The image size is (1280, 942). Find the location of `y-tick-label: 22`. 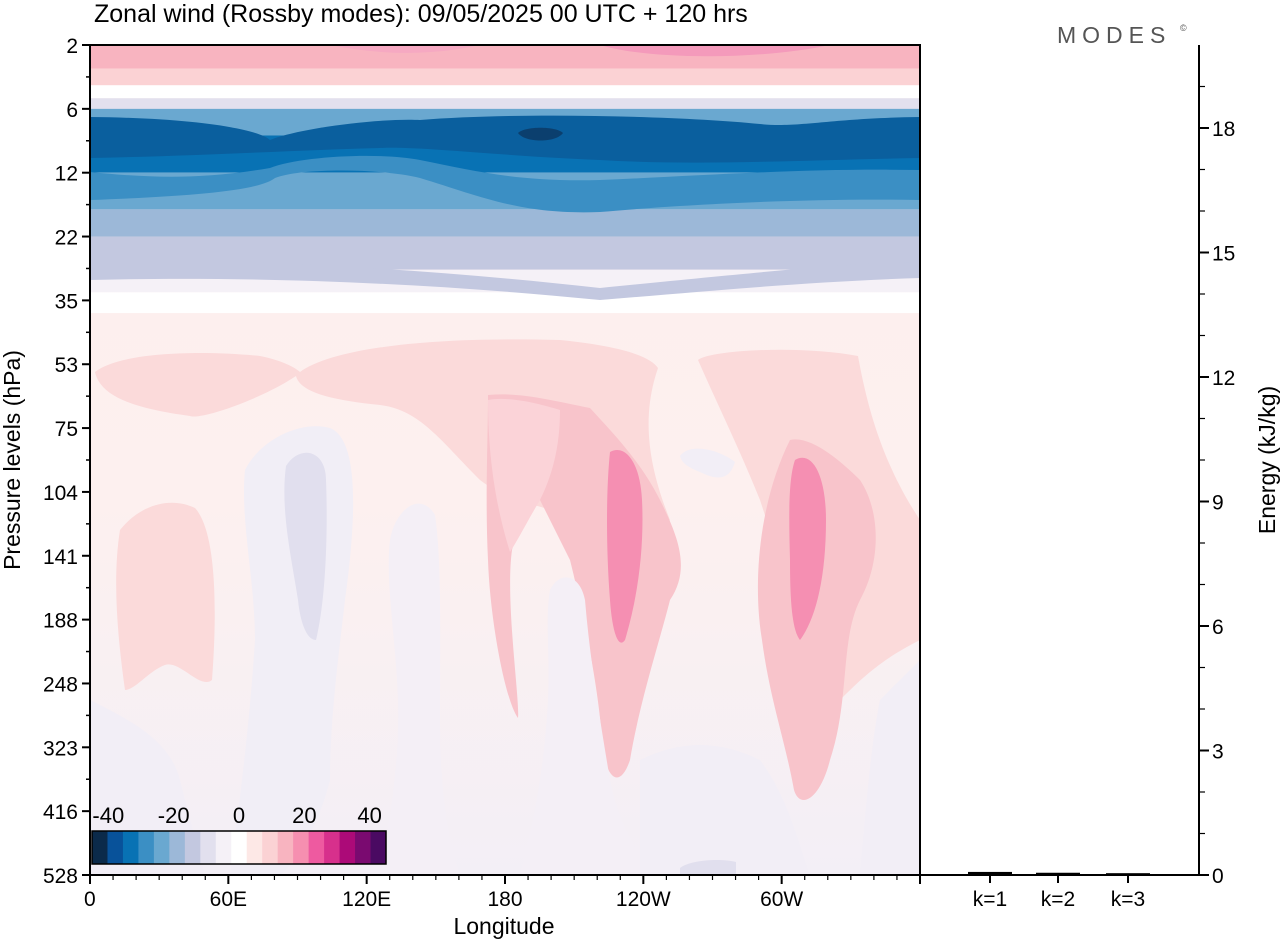

y-tick-label: 22 is located at coordinates (66, 238).